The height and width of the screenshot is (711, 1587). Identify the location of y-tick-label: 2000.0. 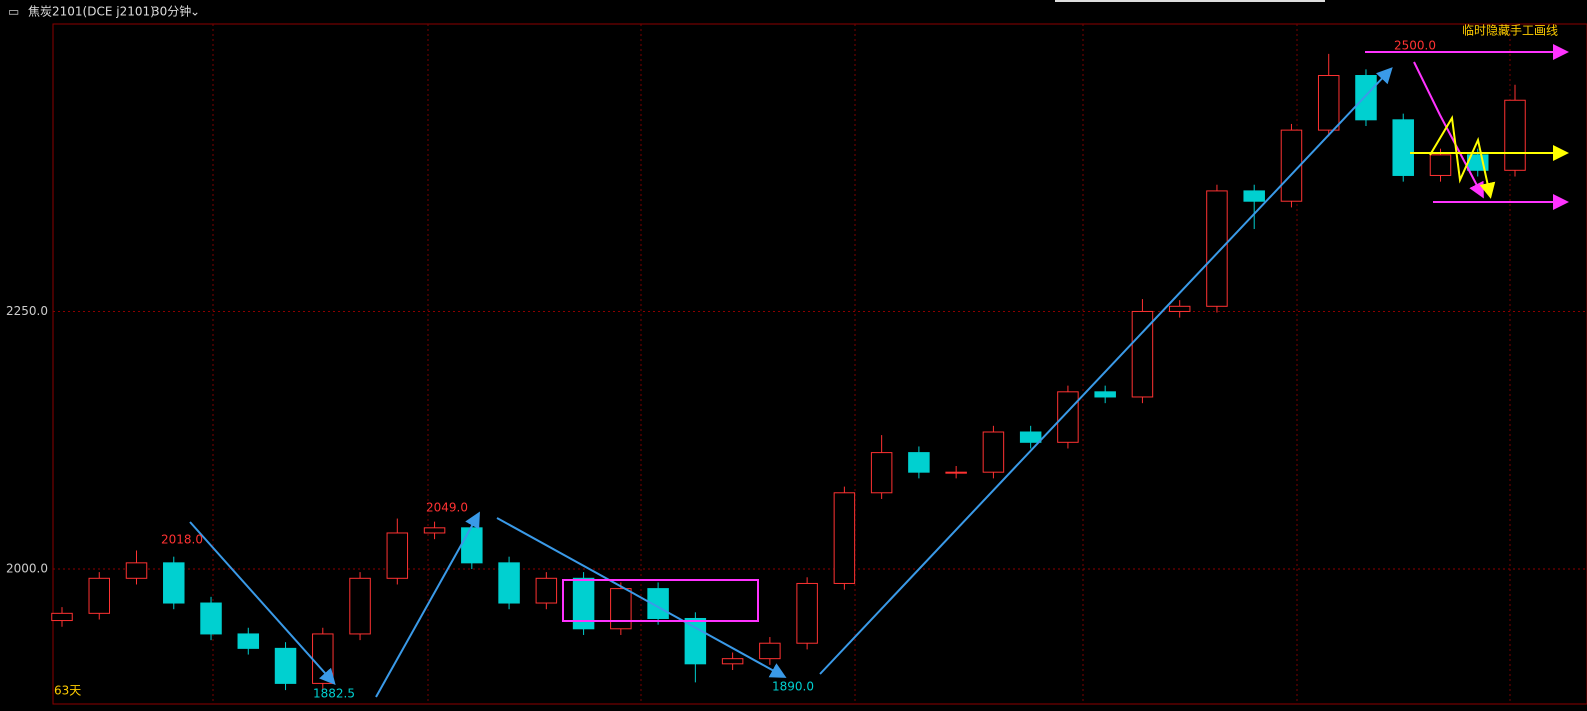
(27, 569).